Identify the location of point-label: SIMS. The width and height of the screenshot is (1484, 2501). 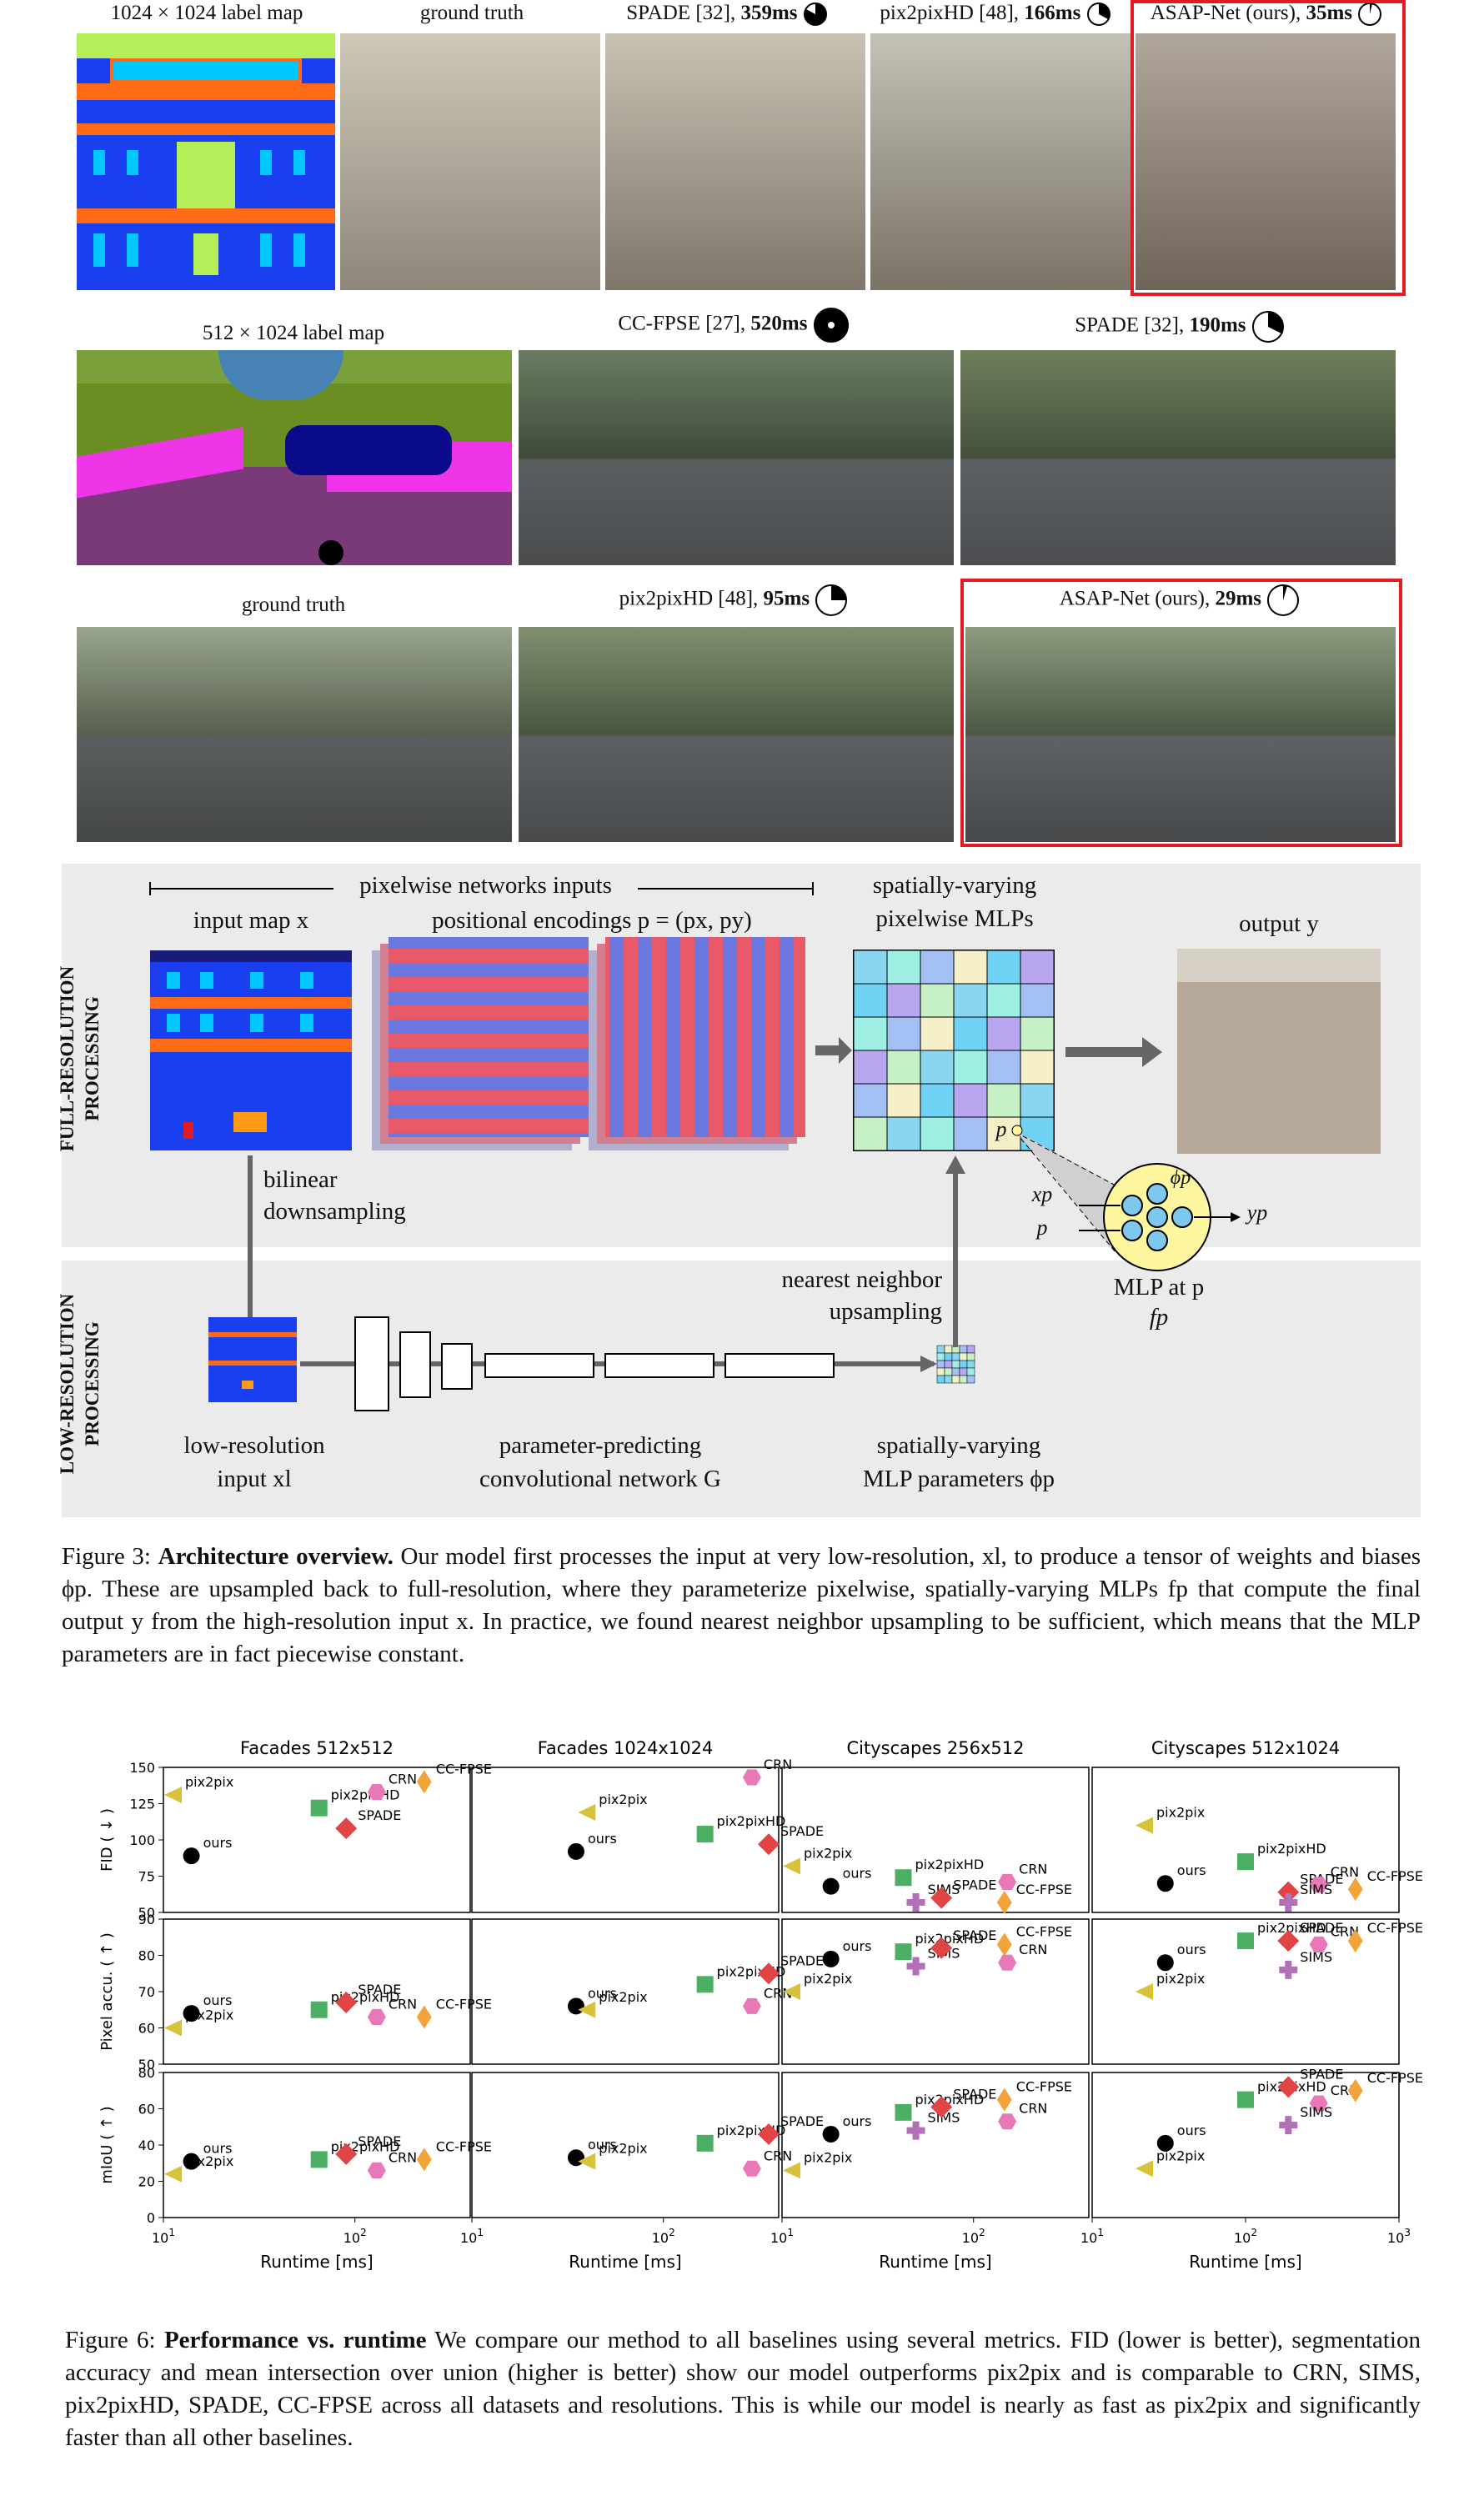
(1316, 1890).